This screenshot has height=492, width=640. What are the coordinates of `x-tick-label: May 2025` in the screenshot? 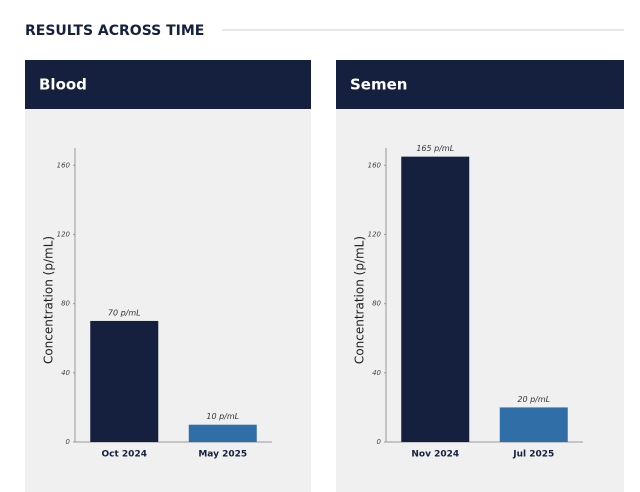 It's located at (222, 455).